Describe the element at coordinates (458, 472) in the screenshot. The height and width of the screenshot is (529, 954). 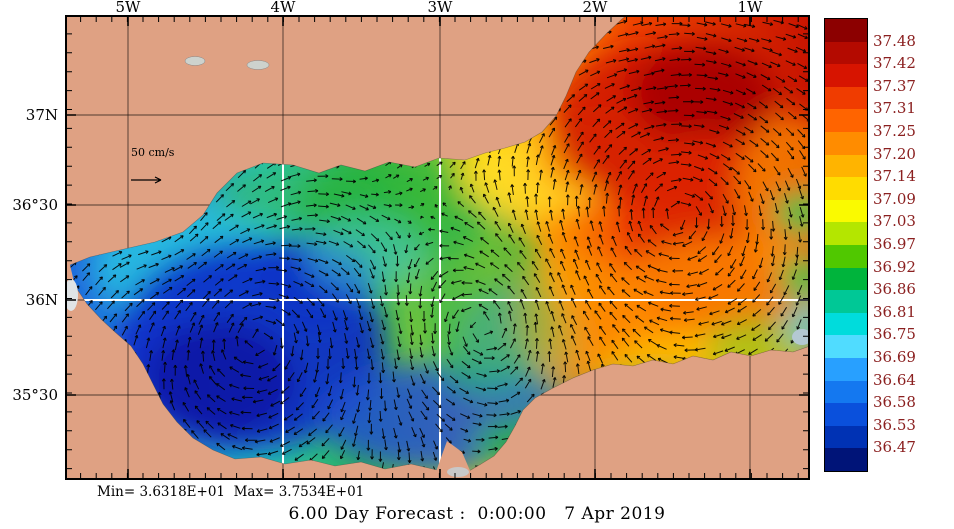
I see `lagoon` at that location.